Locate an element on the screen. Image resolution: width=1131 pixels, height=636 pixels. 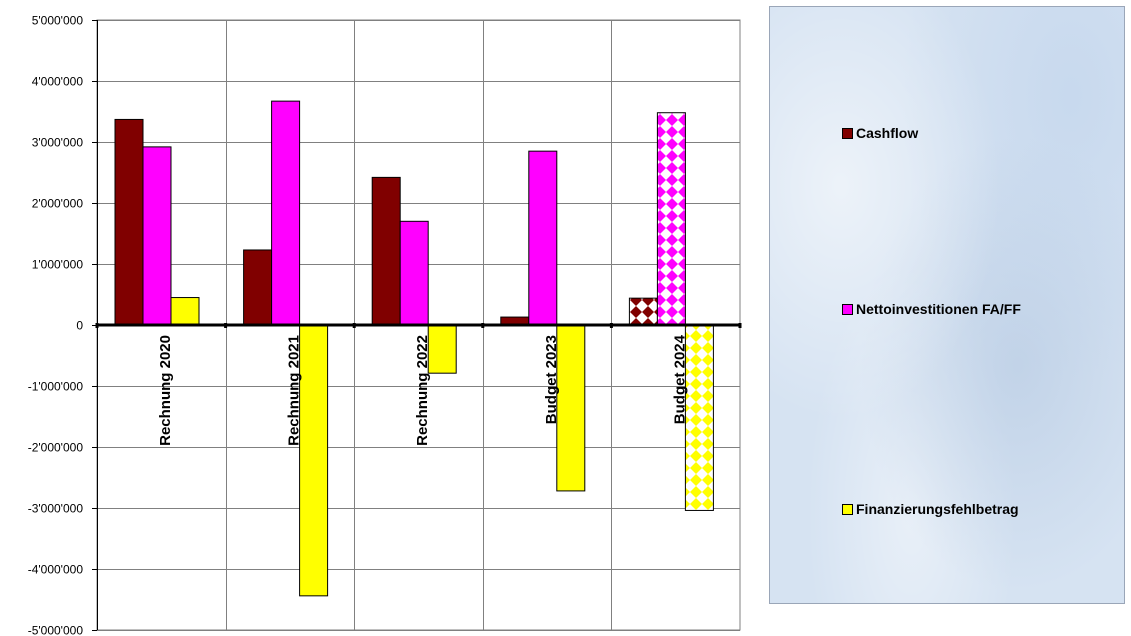
bar-finanzierungsfehlbetrag-rechnung-2021 is located at coordinates (314, 460).